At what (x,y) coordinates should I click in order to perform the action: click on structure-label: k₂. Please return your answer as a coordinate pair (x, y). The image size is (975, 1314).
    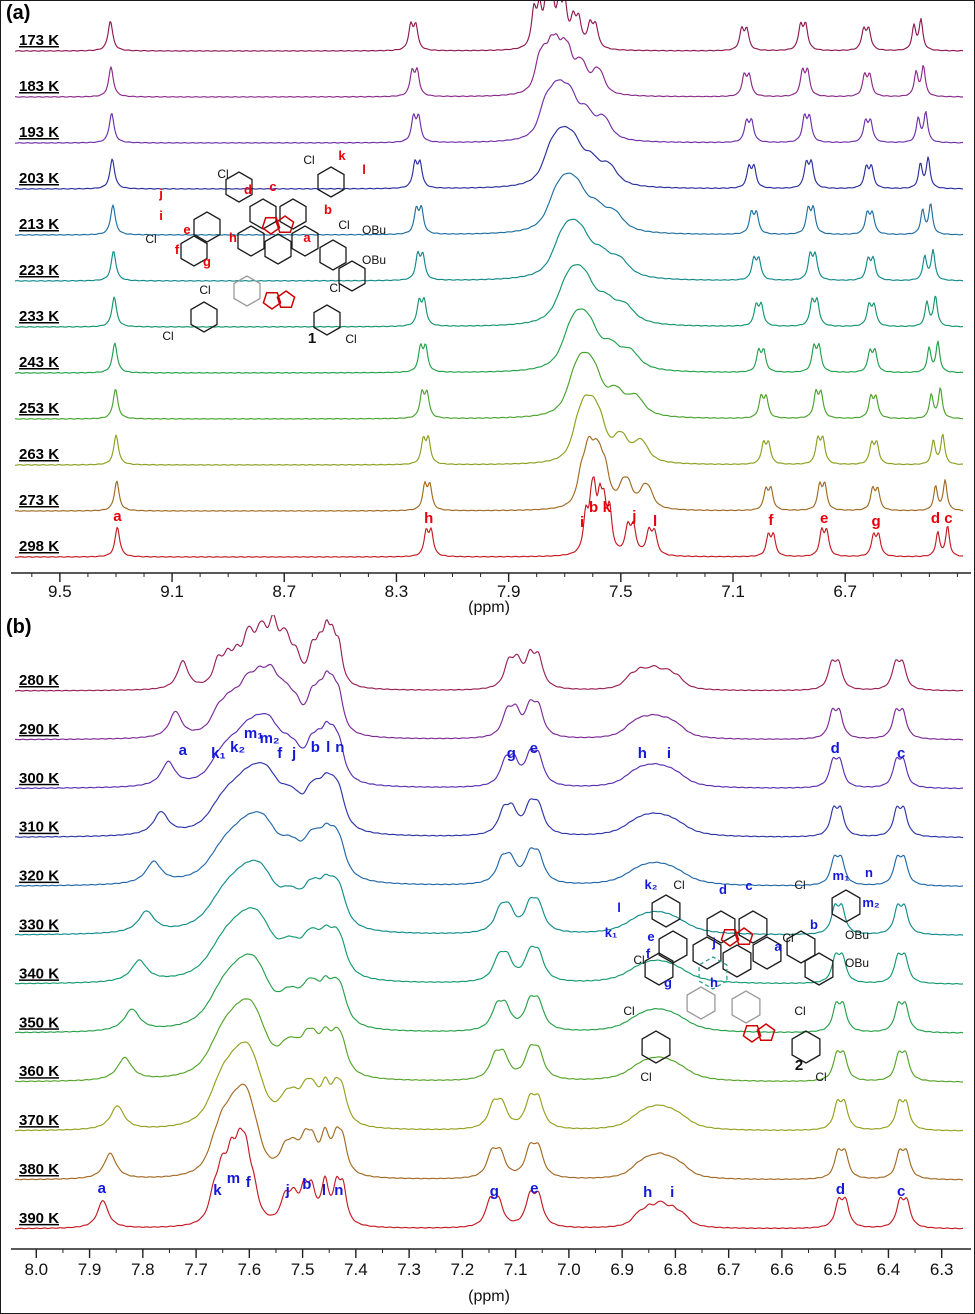
    Looking at the image, I should click on (650, 884).